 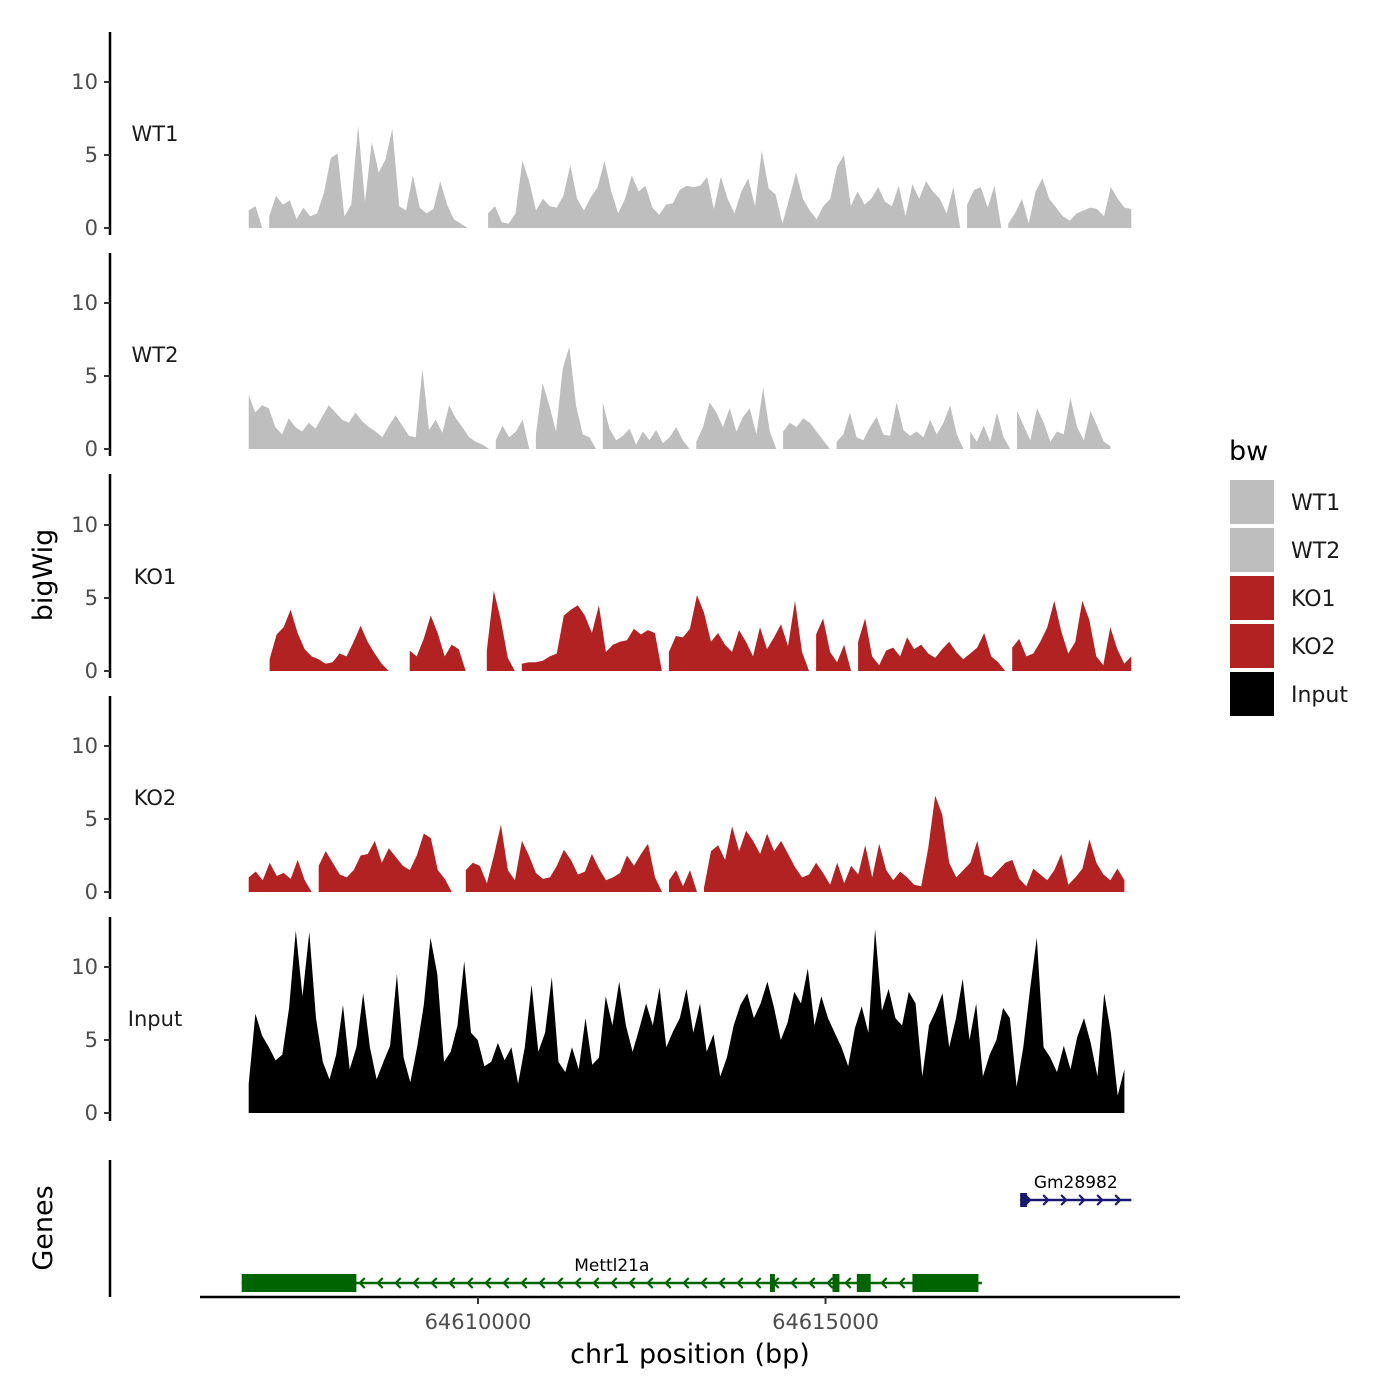 What do you see at coordinates (690, 1354) in the screenshot?
I see `x-axis-title: chr1 position (bp)` at bounding box center [690, 1354].